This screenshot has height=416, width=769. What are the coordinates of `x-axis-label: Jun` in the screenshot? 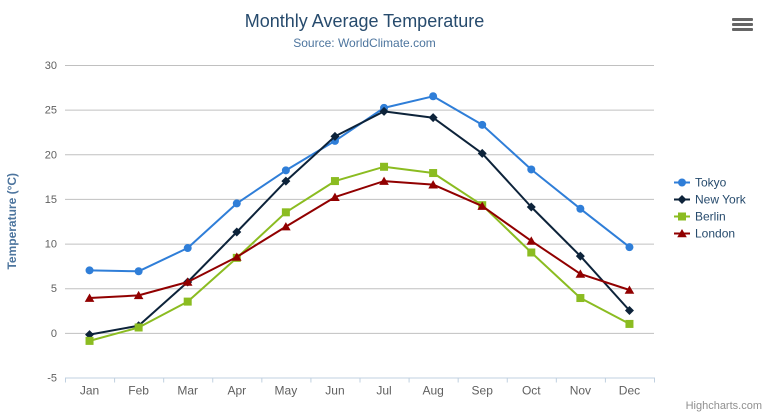 It's located at (334, 391).